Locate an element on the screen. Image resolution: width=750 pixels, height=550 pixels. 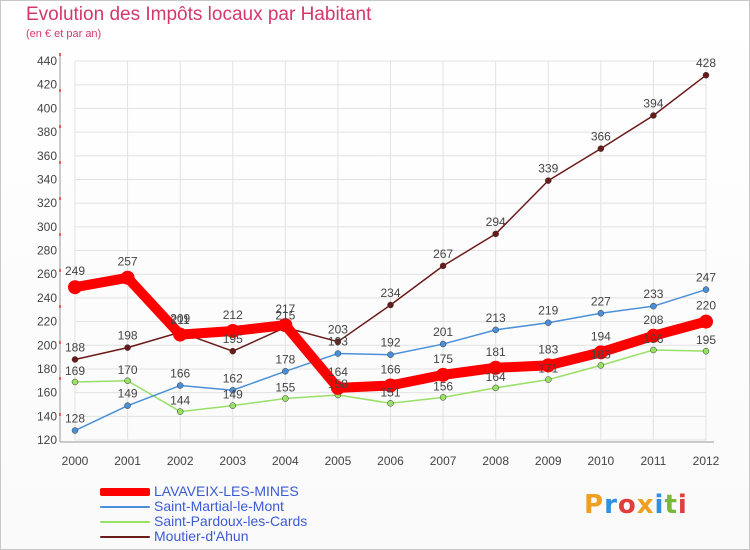
data-label: 158 is located at coordinates (338, 384).